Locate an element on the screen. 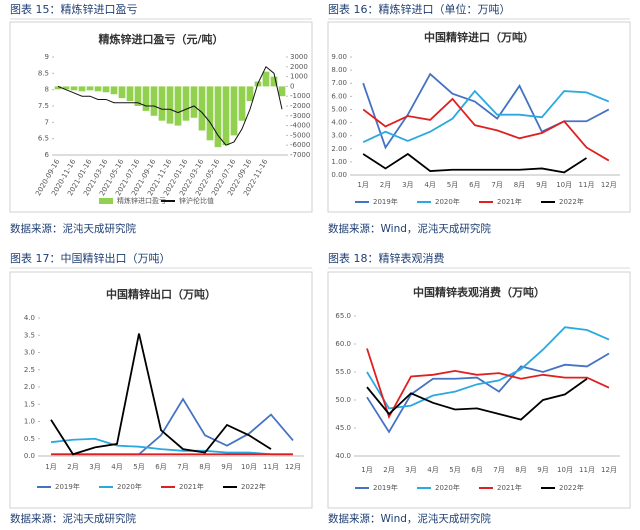 The height and width of the screenshot is (530, 640). chart-title: 中国精锌表观消费（万吨） is located at coordinates (479, 292).